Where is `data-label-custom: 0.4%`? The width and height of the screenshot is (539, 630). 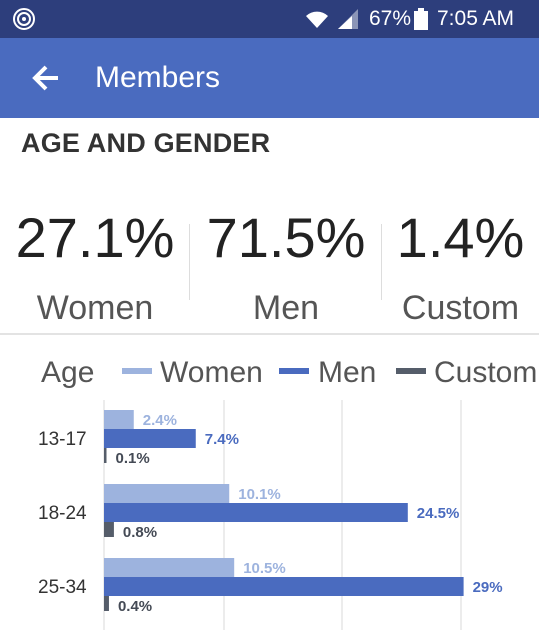 data-label-custom: 0.4% is located at coordinates (135, 606).